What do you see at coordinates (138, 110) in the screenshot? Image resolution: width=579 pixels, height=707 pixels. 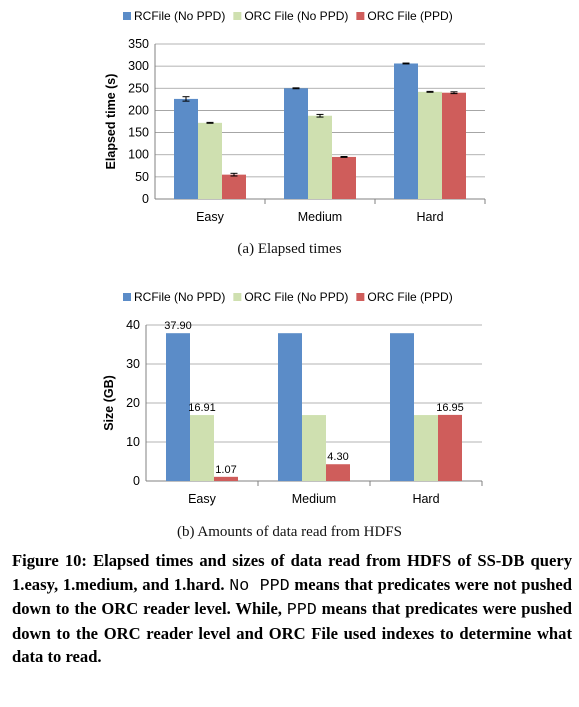 I see `y-tick-label-0-4: 200` at bounding box center [138, 110].